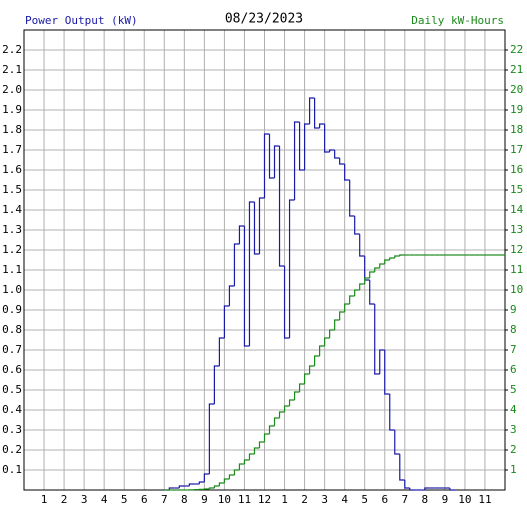  What do you see at coordinates (516, 229) in the screenshot?
I see `y2-tick-label: 13` at bounding box center [516, 229].